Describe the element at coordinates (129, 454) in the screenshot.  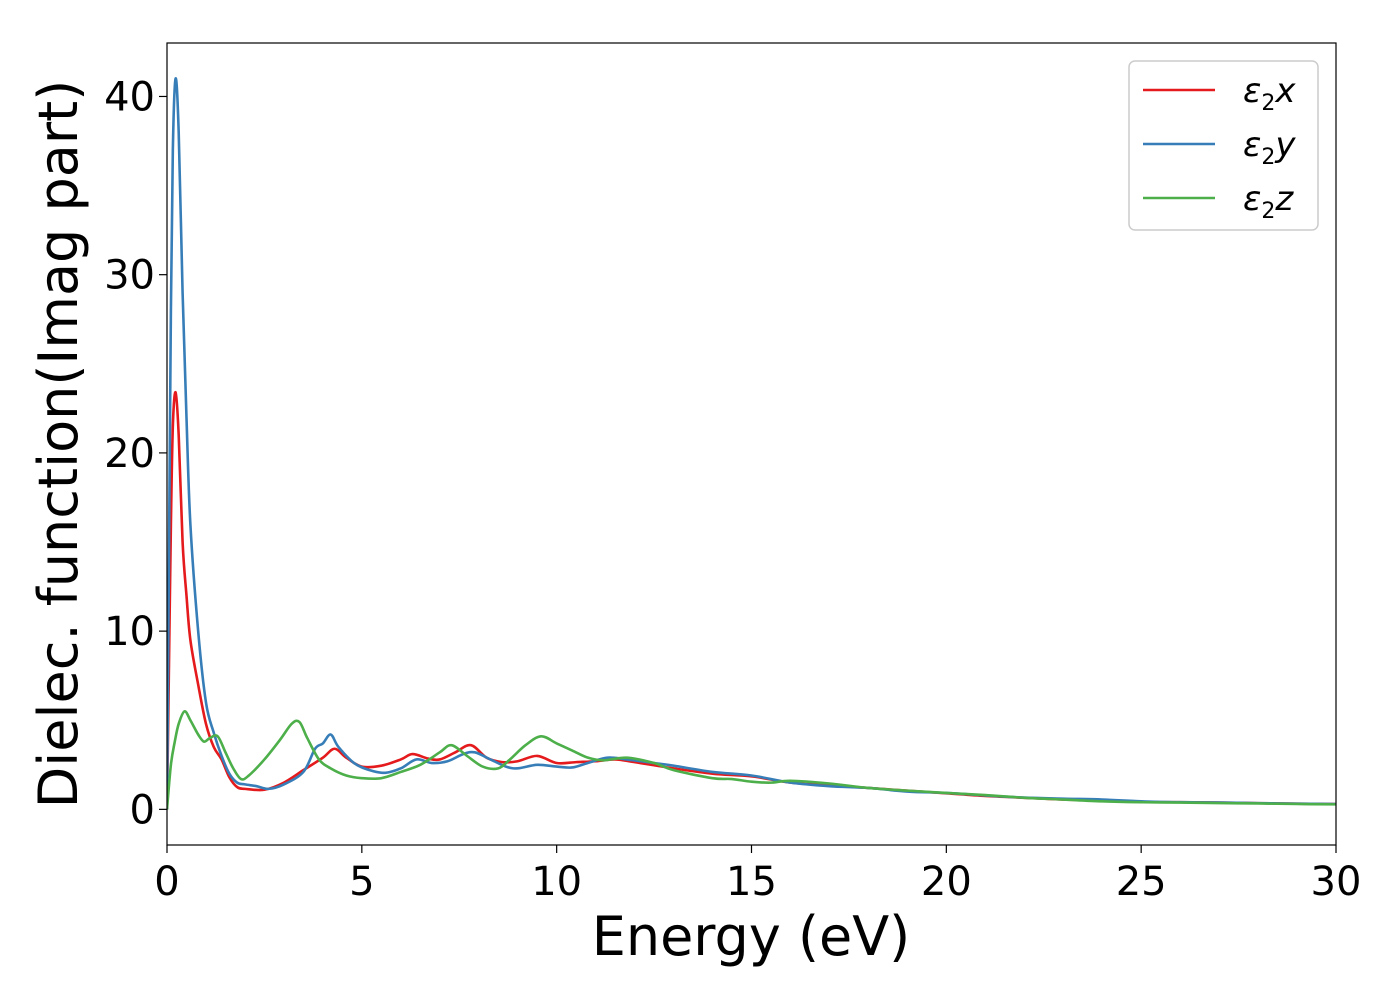
I see `y-tick-label: 20` at that location.